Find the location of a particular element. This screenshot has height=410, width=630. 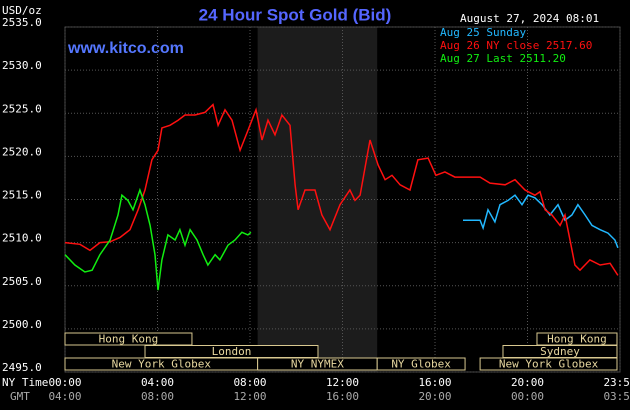

y-tick-label: 2500.0 is located at coordinates (22, 324).